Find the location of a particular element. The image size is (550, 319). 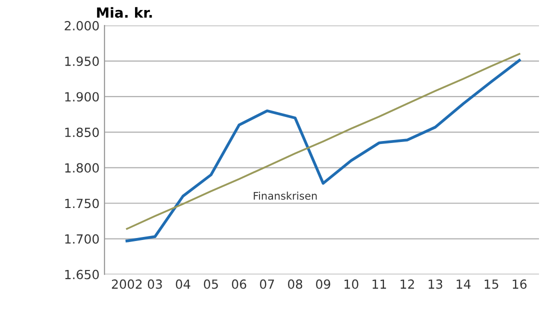

y-tick-label: 1.650 is located at coordinates (82, 275).